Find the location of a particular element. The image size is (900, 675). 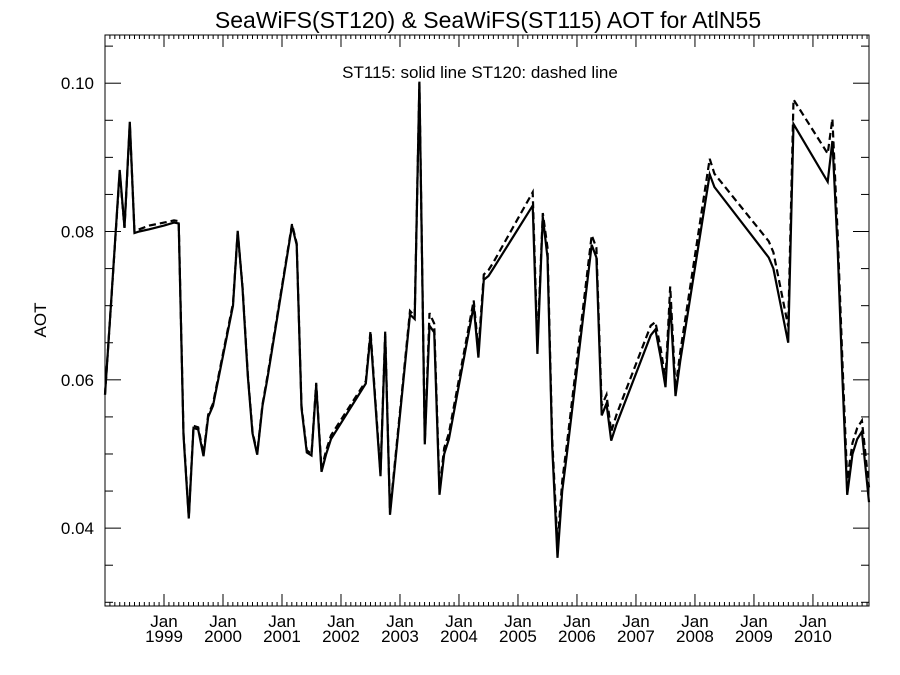

x-tick-label-year: 1999 is located at coordinates (164, 636).